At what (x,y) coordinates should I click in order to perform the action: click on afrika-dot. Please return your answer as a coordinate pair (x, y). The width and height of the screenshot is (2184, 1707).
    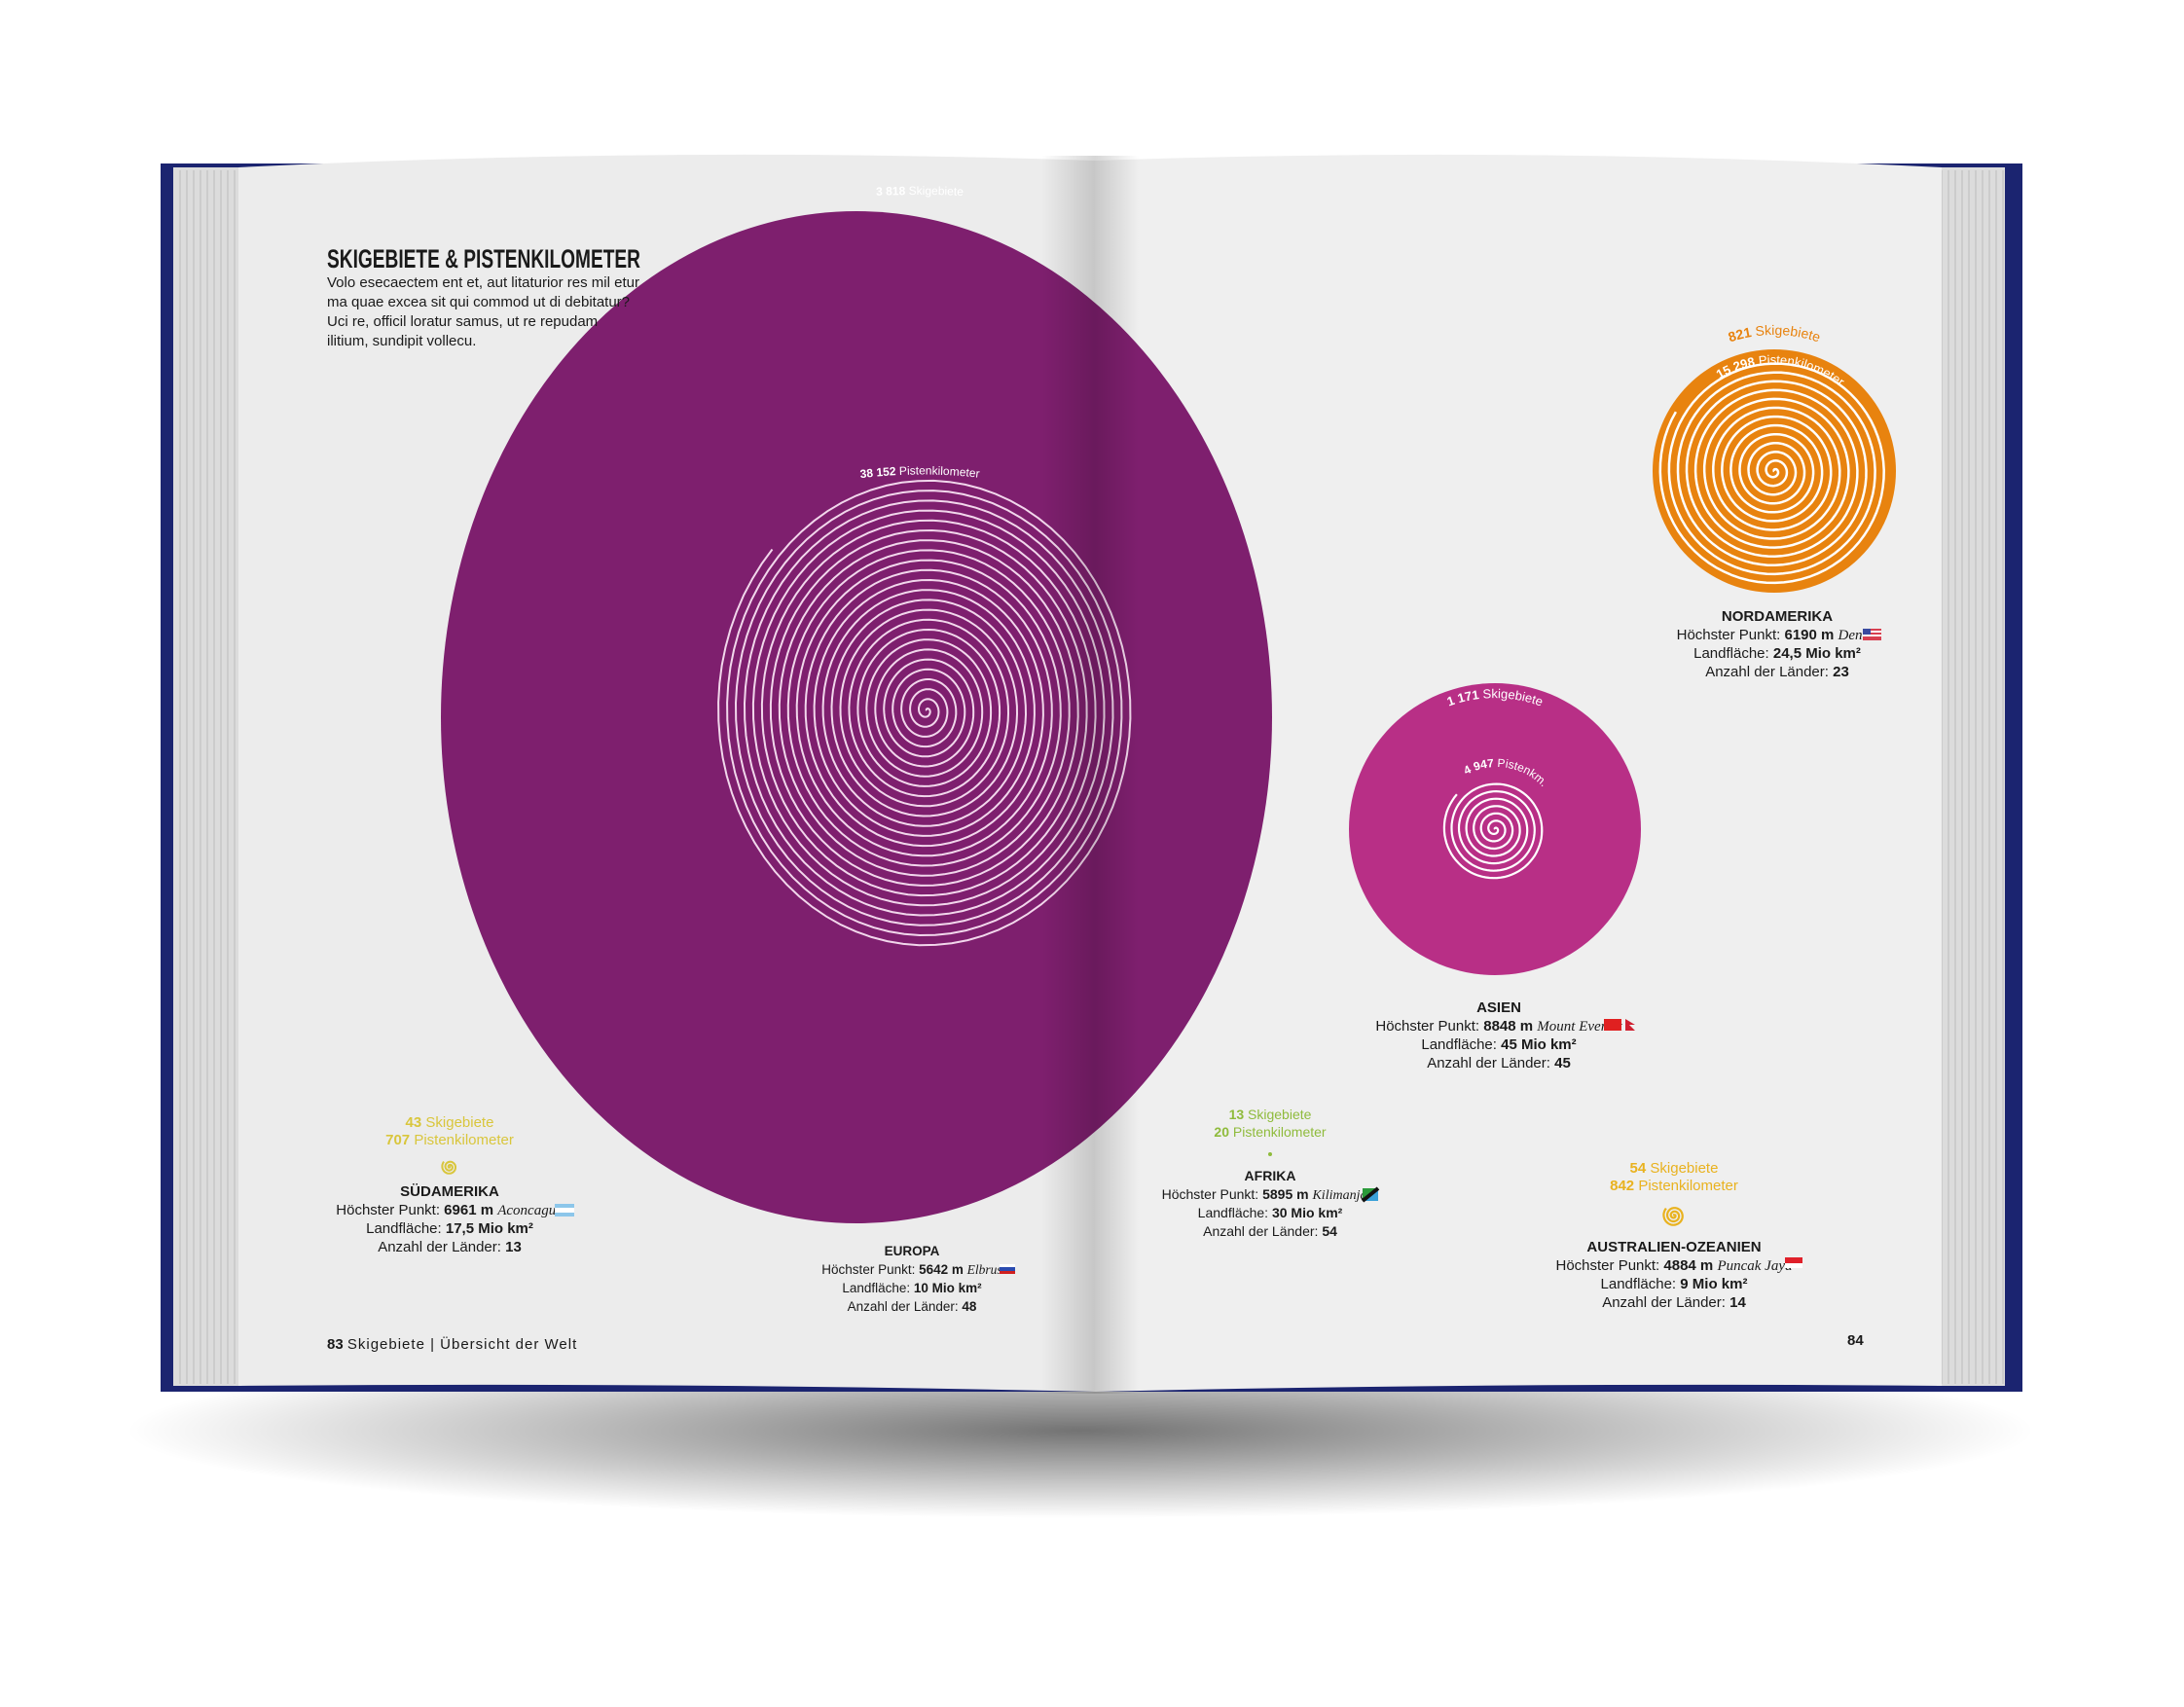
    Looking at the image, I should click on (1270, 1154).